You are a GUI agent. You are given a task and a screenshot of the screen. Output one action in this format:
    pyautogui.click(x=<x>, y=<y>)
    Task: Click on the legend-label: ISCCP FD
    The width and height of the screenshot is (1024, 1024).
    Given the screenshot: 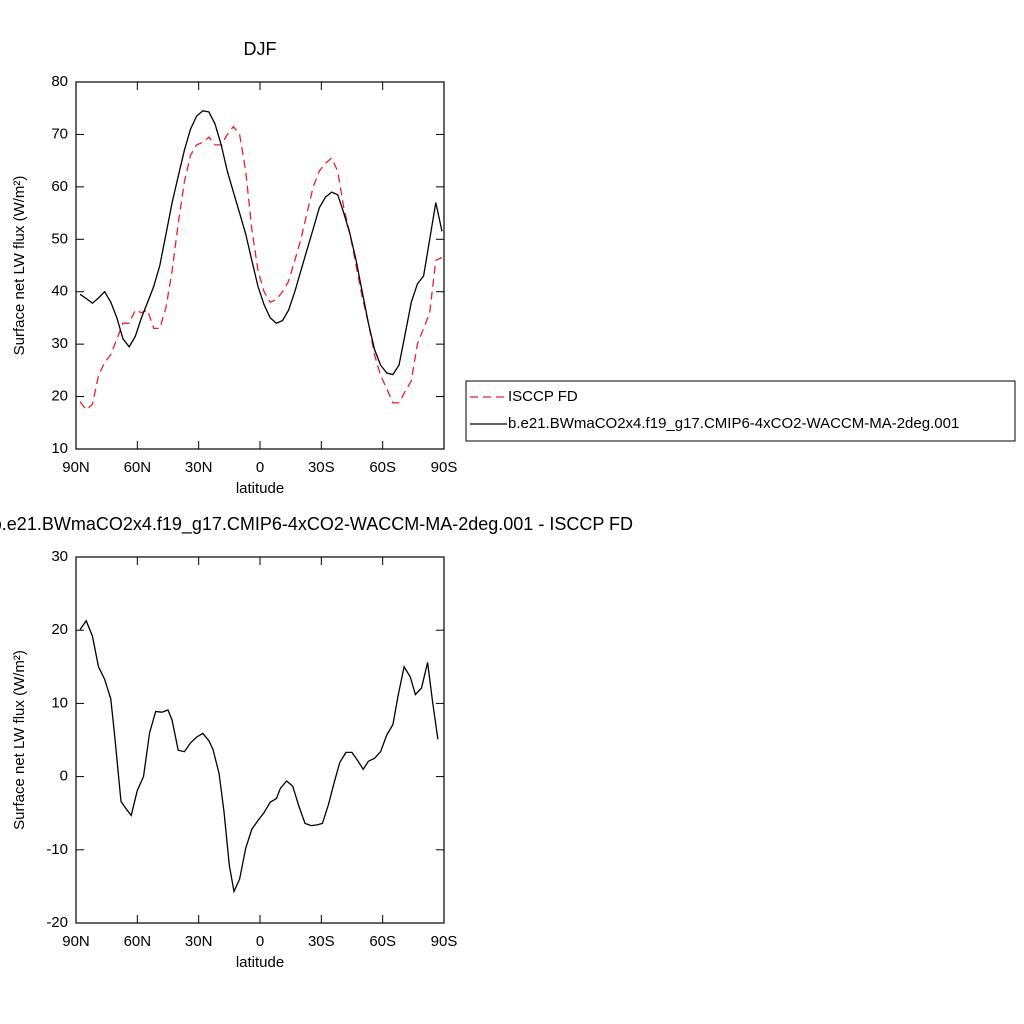 What is the action you would take?
    pyautogui.click(x=543, y=396)
    